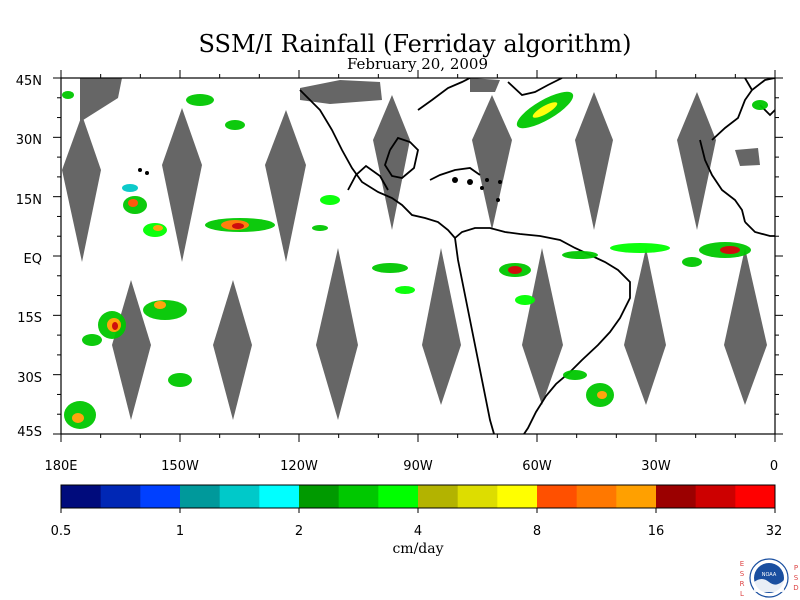 Image resolution: width=800 pixels, height=600 pixels. I want to click on color-legend-ticks: 0.5 1 2 4 8 16 32, so click(417, 531).